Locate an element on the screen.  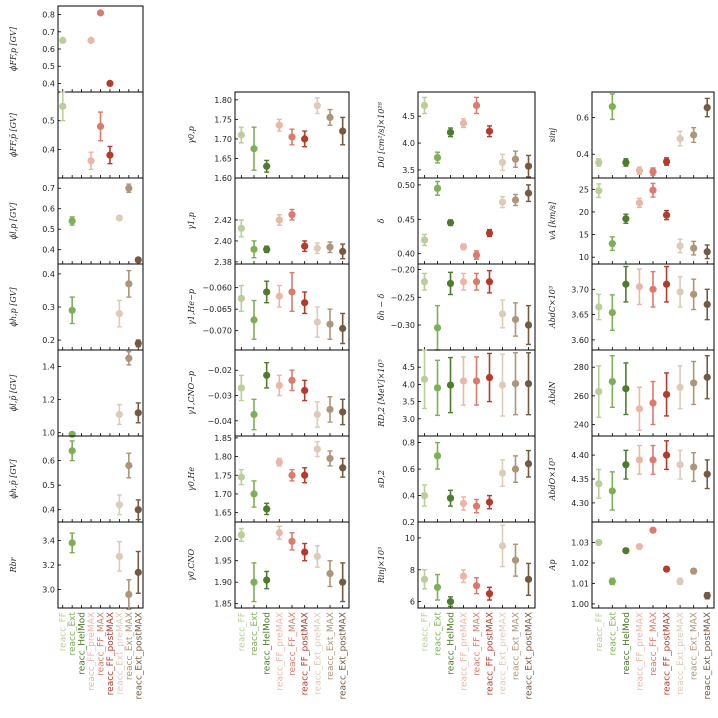
y-tick-label: 1.0 is located at coordinates (48, 433).